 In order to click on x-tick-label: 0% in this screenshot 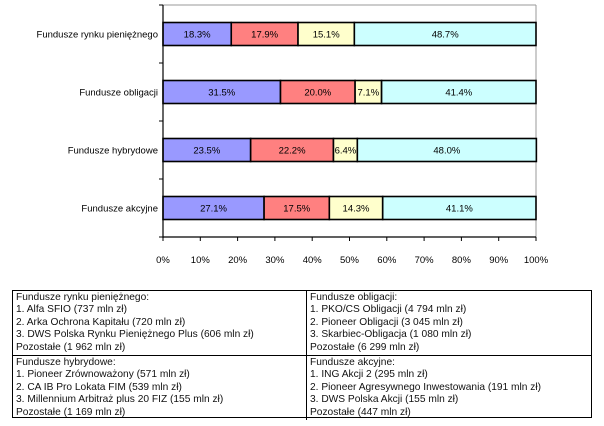, I will do `click(163, 260)`.